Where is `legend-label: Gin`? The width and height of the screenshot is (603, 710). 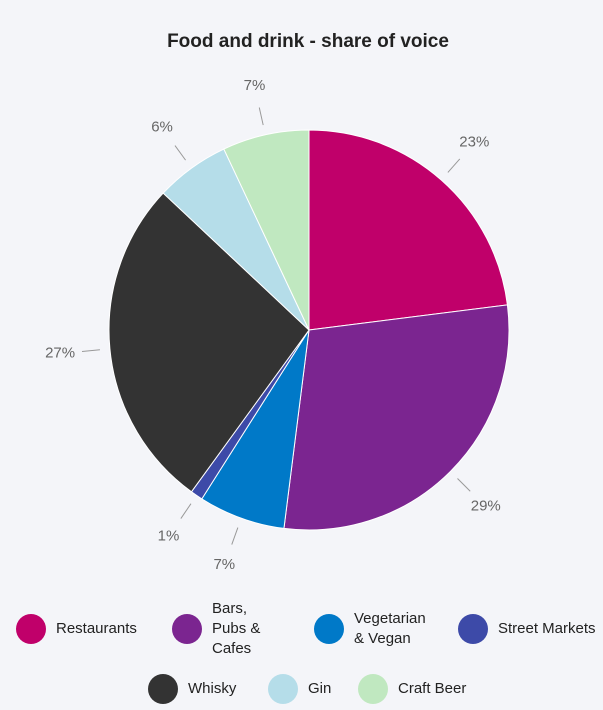 legend-label: Gin is located at coordinates (320, 688).